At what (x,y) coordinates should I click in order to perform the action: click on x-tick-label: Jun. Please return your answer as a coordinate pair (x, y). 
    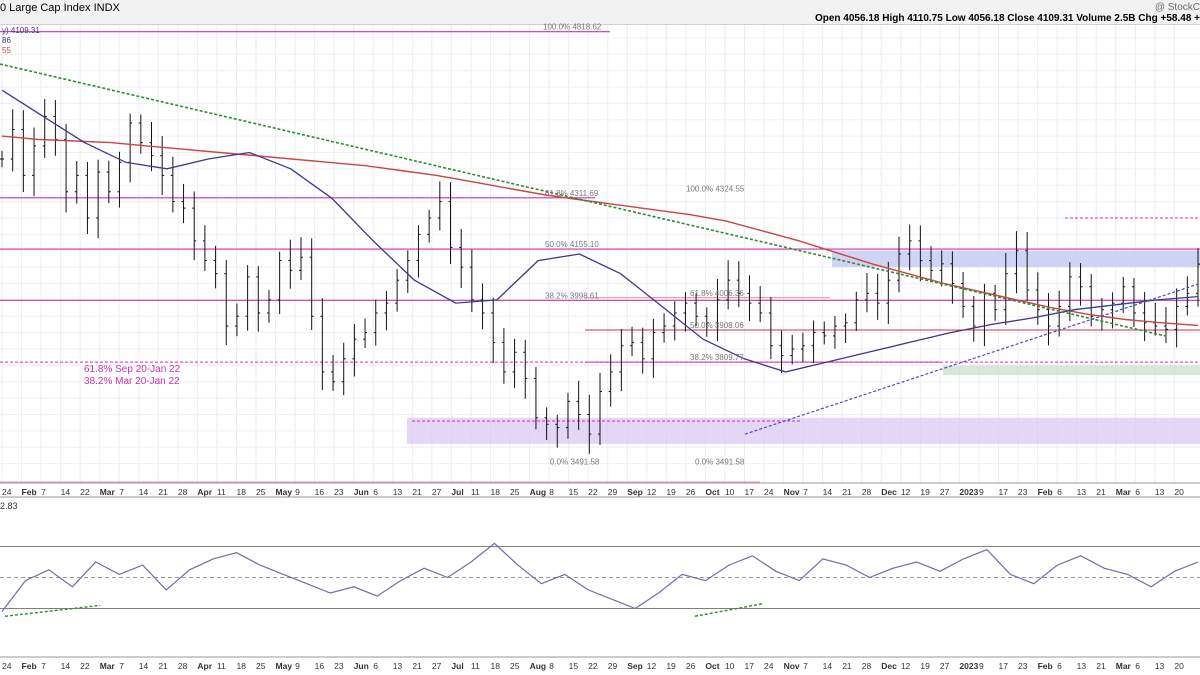
    Looking at the image, I should click on (361, 666).